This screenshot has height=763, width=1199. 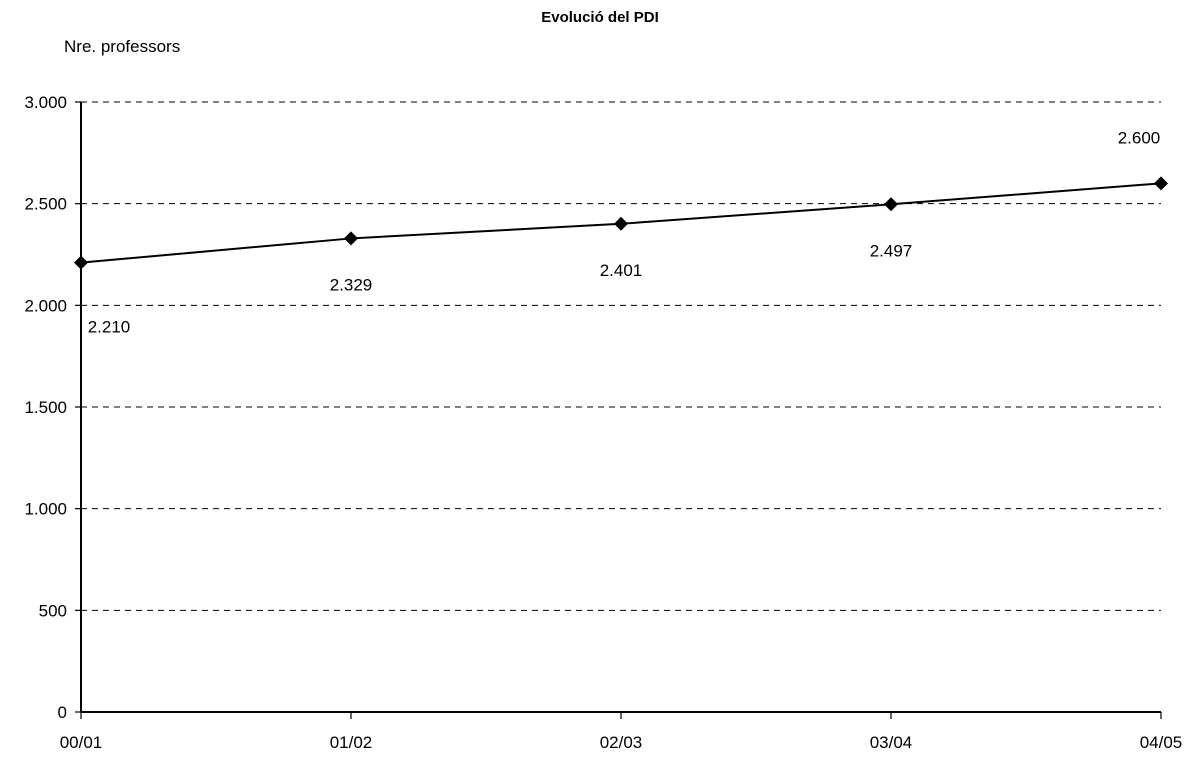 I want to click on chart-title: Evolució del PDI, so click(x=600, y=17).